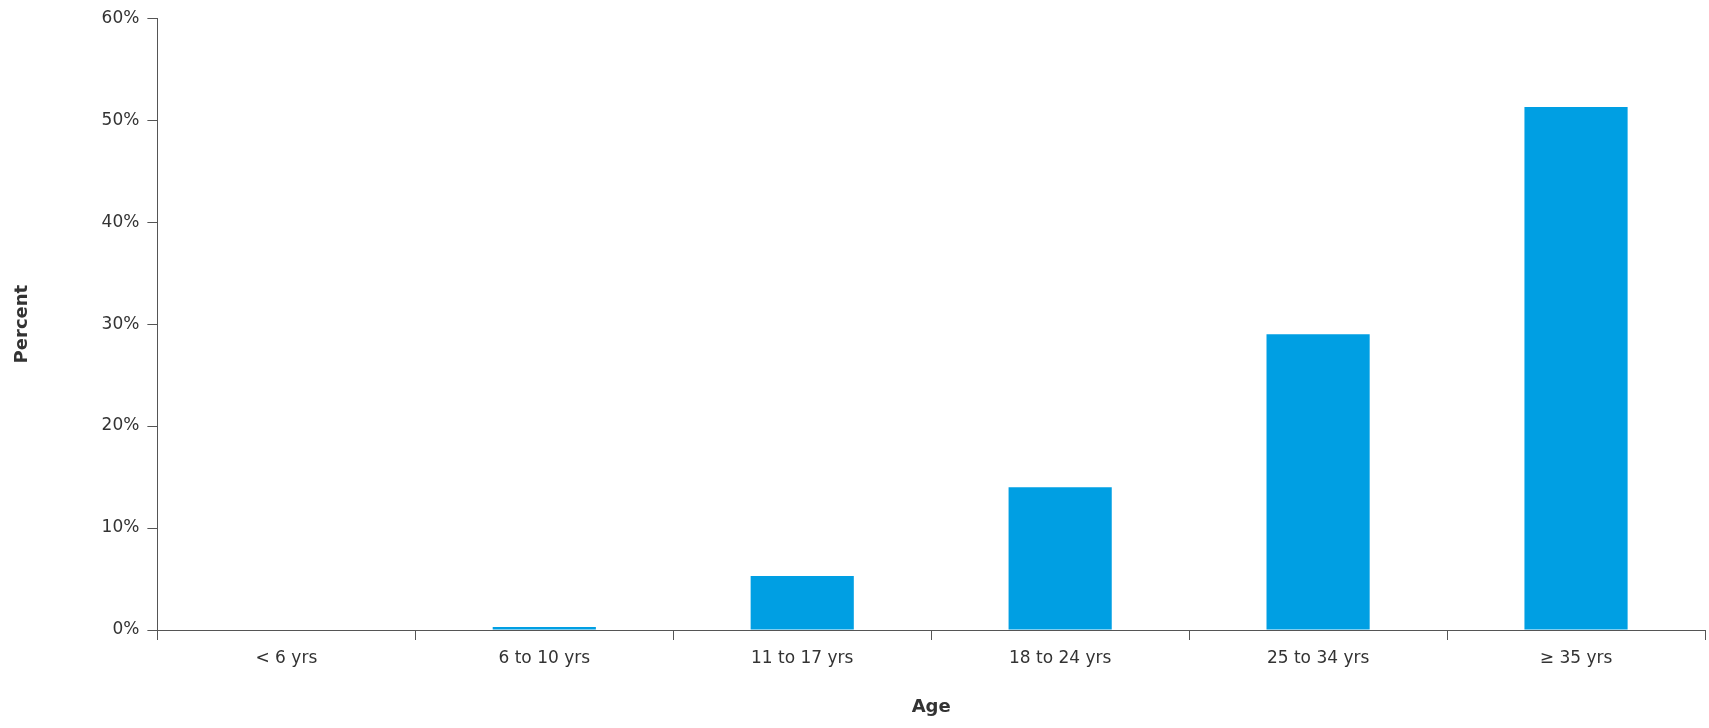 This screenshot has height=728, width=1709. Describe the element at coordinates (1576, 656) in the screenshot. I see `x-tick-label: ≥ 35 yrs` at that location.